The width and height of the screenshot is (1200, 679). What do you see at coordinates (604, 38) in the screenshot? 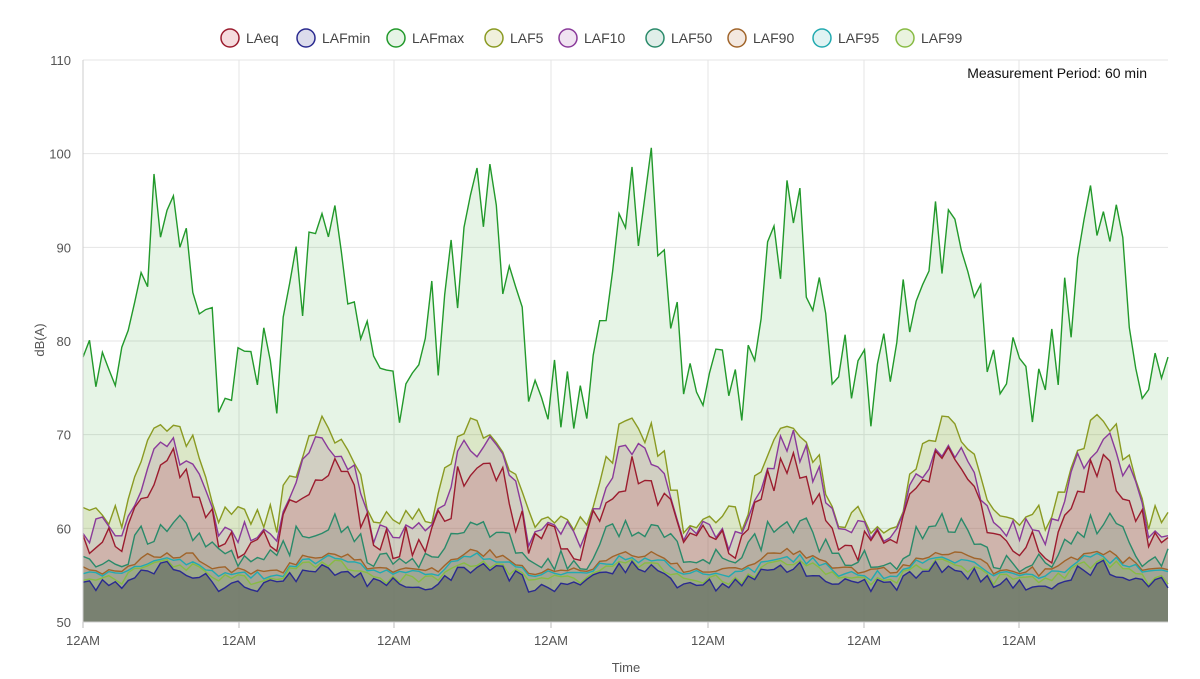
I see `legend-label: LAF10` at bounding box center [604, 38].